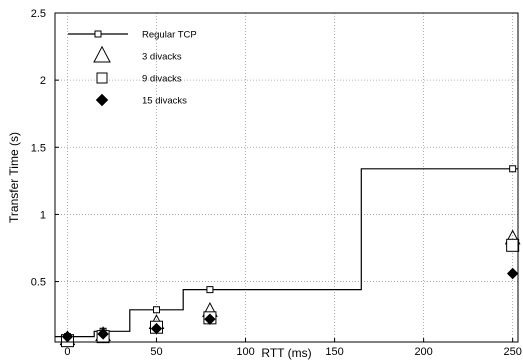  What do you see at coordinates (245, 352) in the screenshot?
I see `x-tick-label: 100` at bounding box center [245, 352].